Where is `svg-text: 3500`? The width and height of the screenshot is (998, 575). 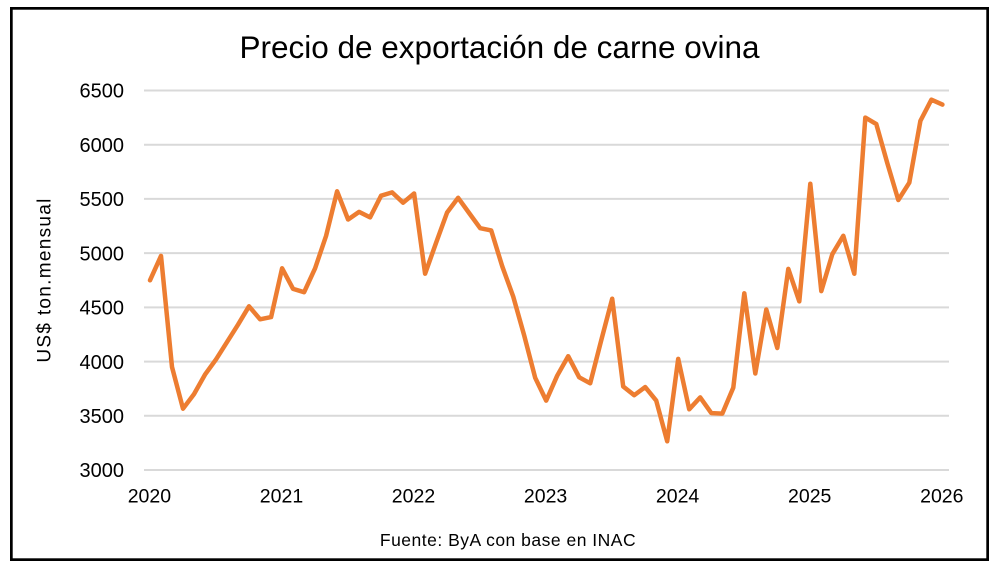 svg-text: 3500 is located at coordinates (102, 417).